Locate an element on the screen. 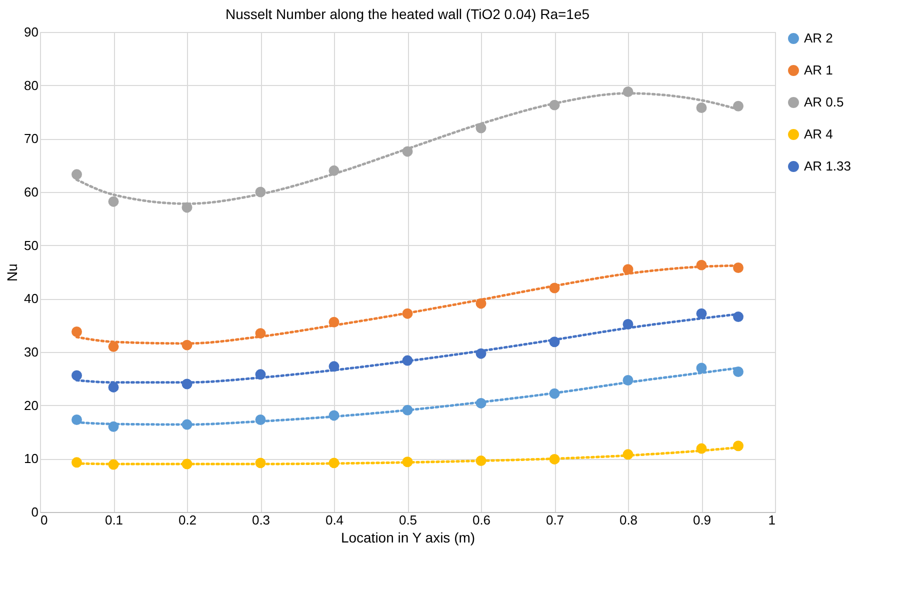 The width and height of the screenshot is (913, 590). y-tick-label: 60 is located at coordinates (31, 192).